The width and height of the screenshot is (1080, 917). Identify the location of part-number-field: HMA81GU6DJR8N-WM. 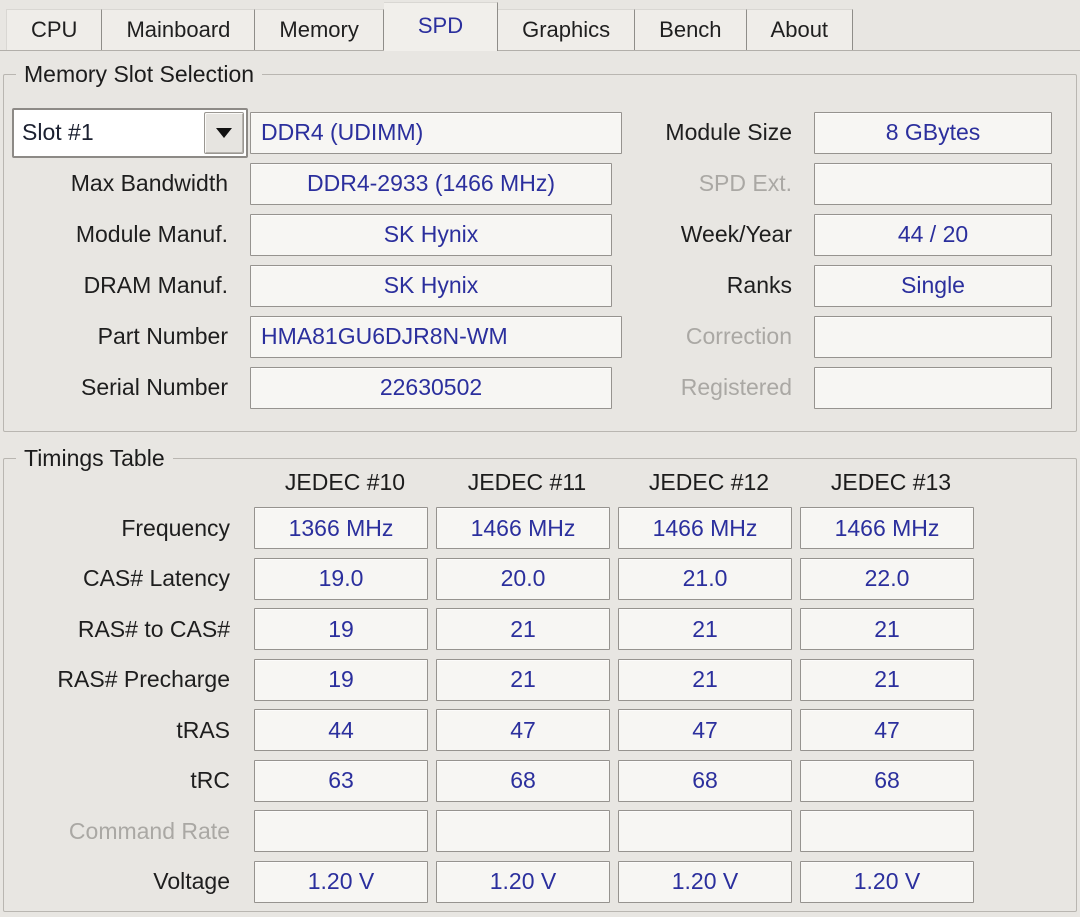
(436, 336).